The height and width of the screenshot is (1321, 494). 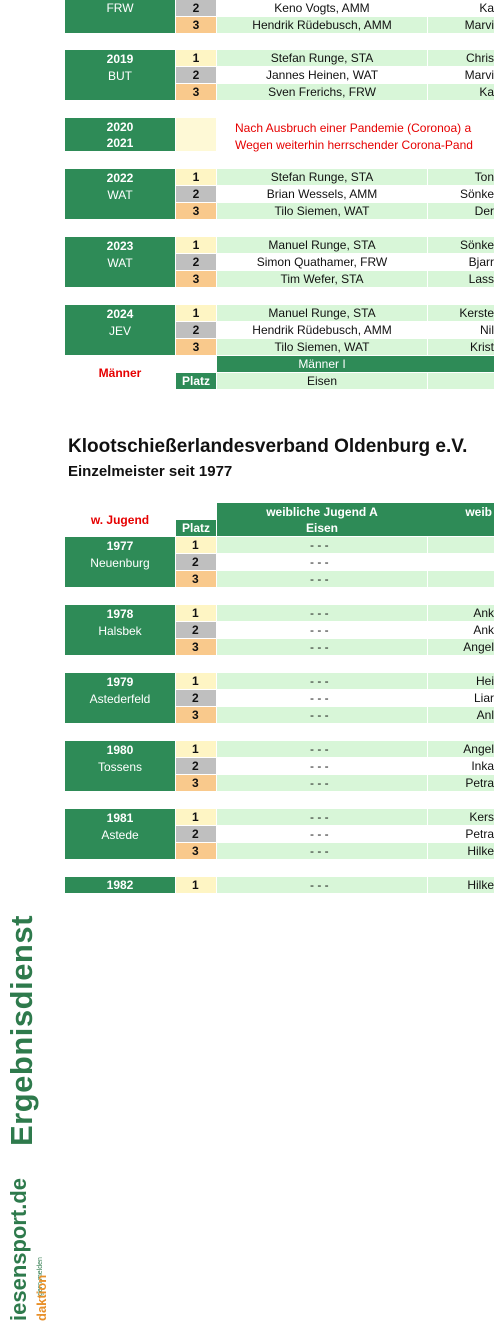 I want to click on brand-redaktion: daktion, so click(x=41, y=1297).